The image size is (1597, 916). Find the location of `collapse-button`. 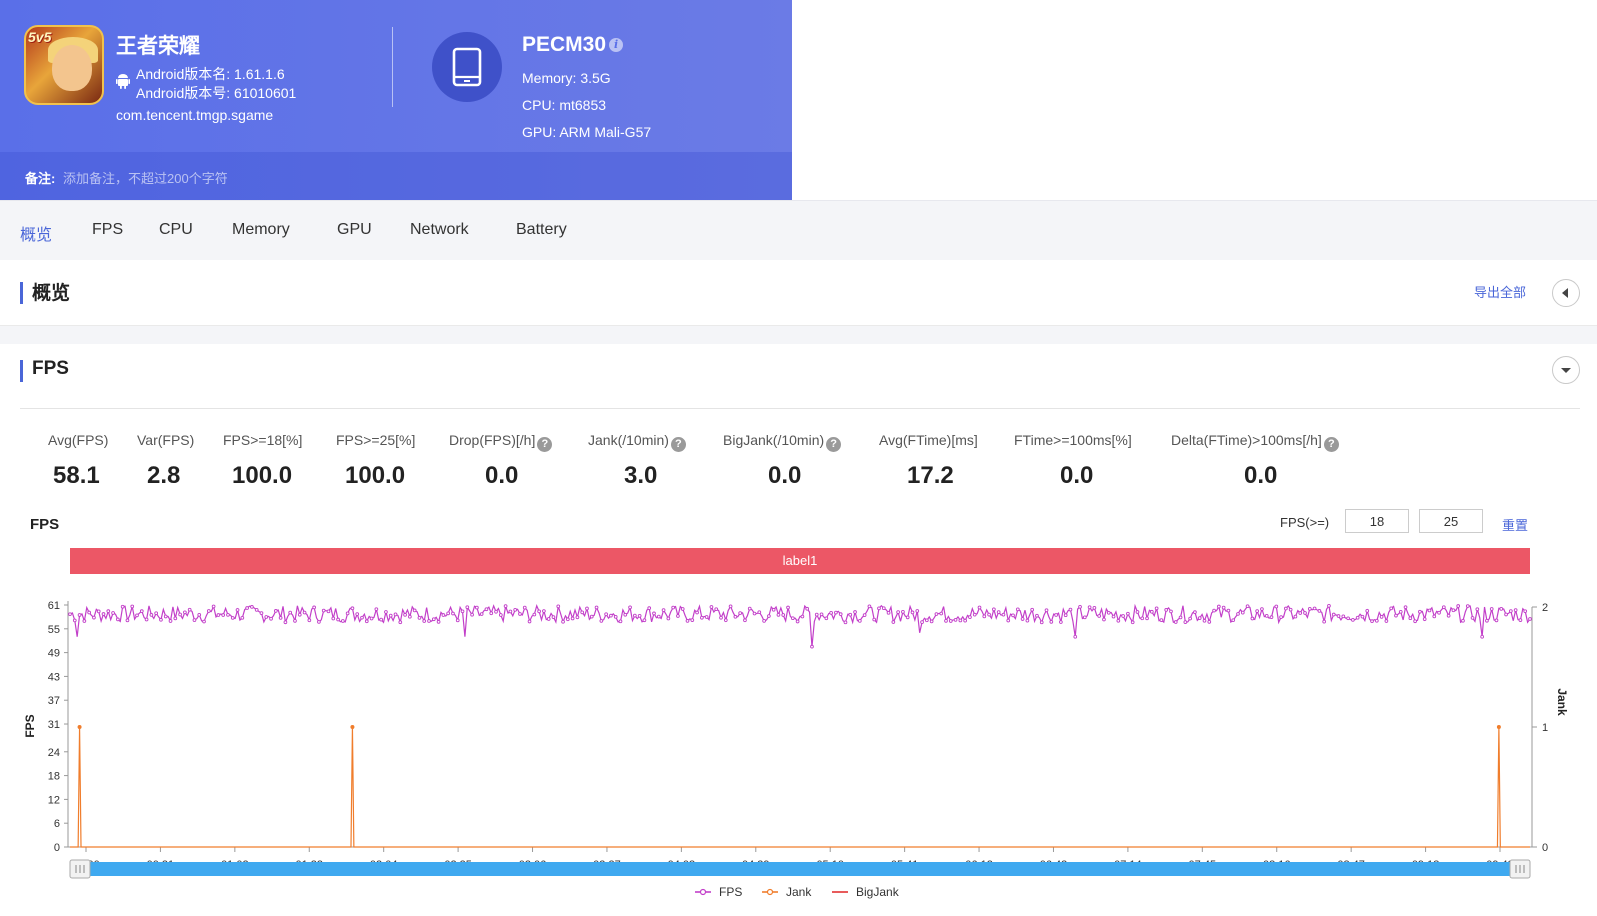

collapse-button is located at coordinates (1566, 293).